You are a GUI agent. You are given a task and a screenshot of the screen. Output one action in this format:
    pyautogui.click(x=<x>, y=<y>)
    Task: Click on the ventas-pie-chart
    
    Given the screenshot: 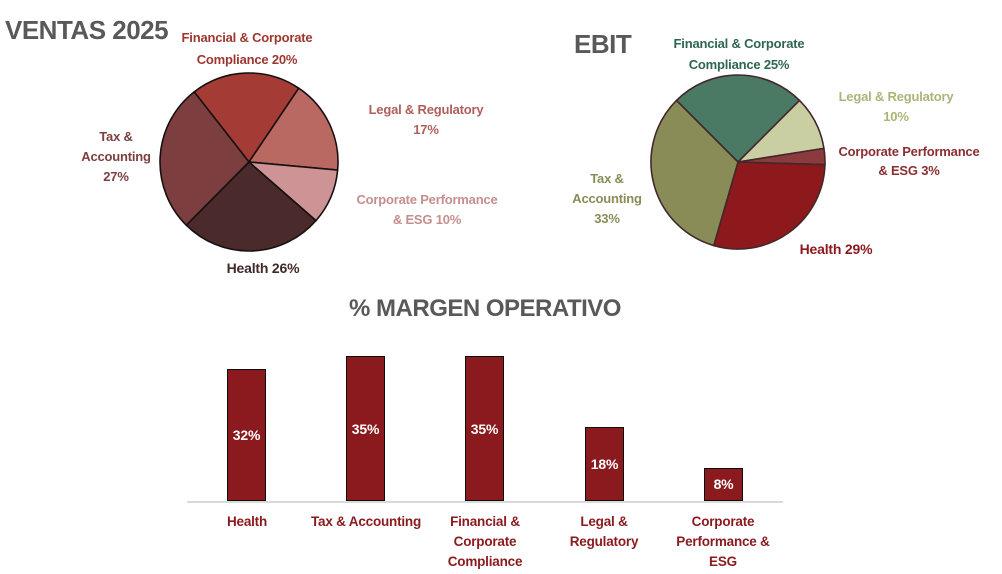 What is the action you would take?
    pyautogui.click(x=249, y=162)
    